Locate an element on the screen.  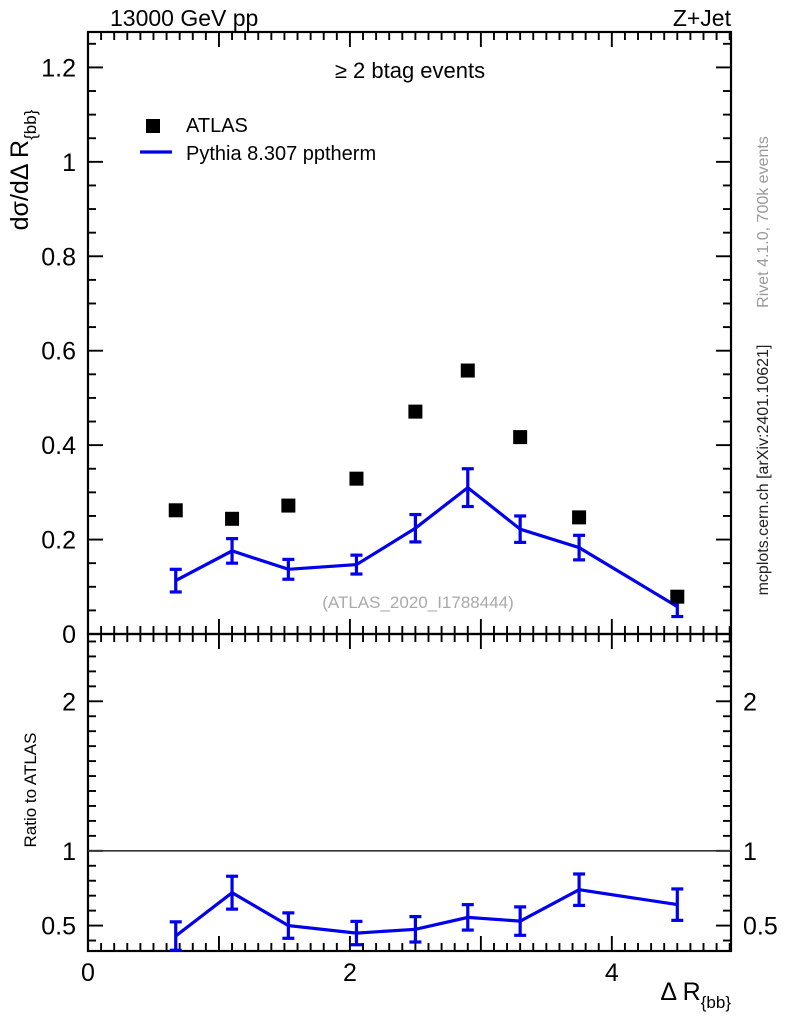
mcplots-caption: mcplots.cern.ch [arXiv:2401.10621] is located at coordinates (763, 470).